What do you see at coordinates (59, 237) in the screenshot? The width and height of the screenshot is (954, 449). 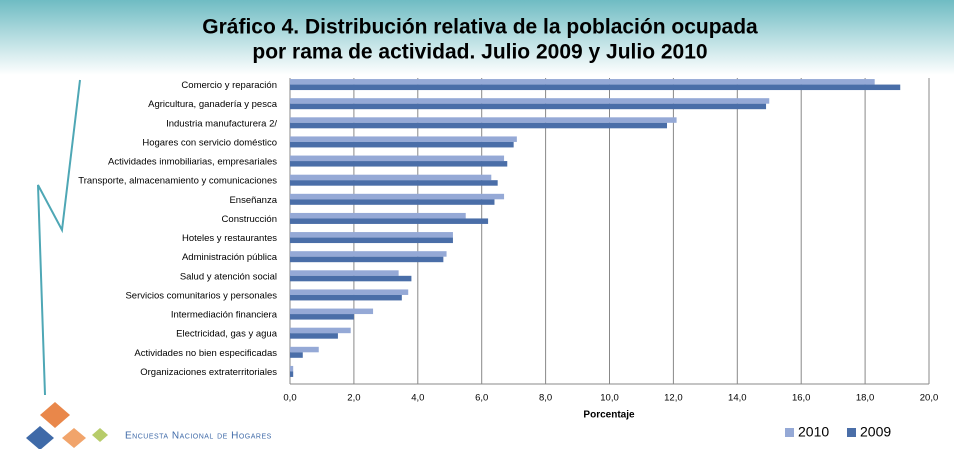 I see `decor-line` at bounding box center [59, 237].